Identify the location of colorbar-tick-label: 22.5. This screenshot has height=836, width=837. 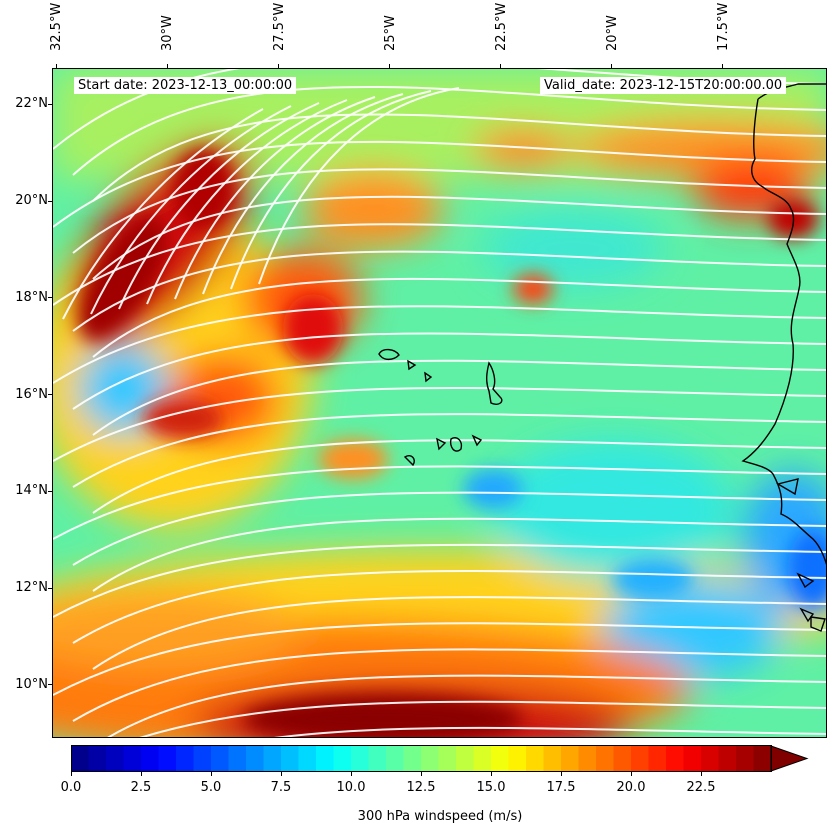
(701, 787).